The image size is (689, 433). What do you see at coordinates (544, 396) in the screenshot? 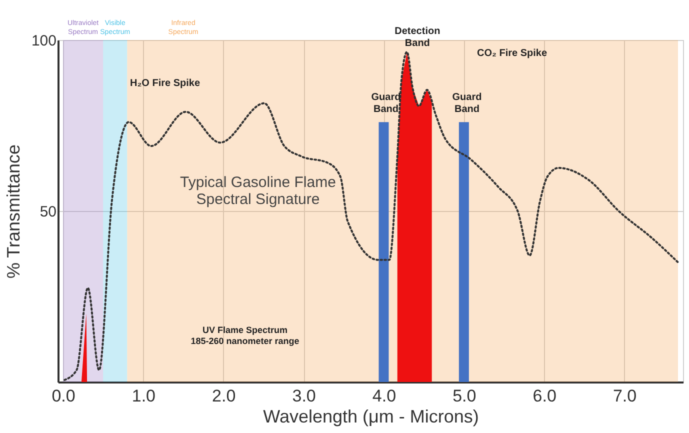
I see `x-tick-label: 6.0` at bounding box center [544, 396].